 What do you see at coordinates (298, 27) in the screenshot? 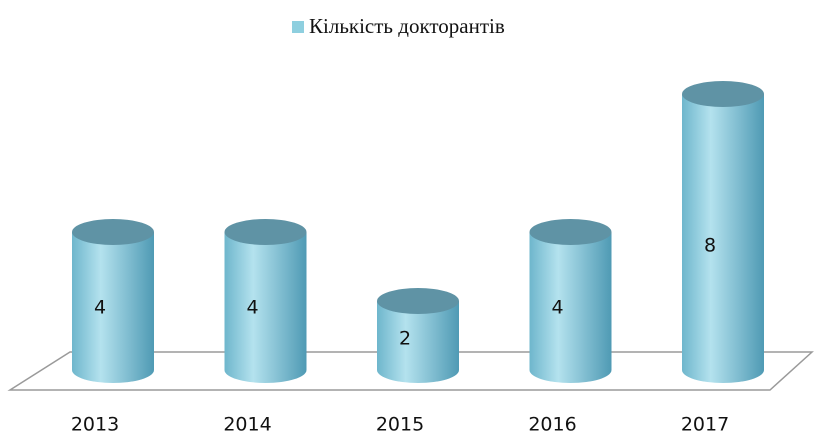
I see `legend-swatch` at bounding box center [298, 27].